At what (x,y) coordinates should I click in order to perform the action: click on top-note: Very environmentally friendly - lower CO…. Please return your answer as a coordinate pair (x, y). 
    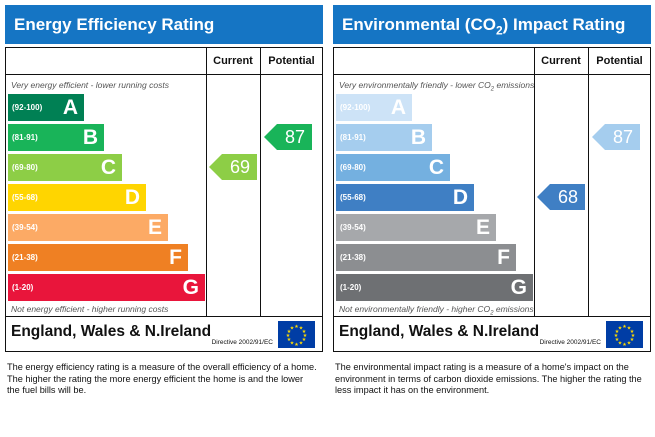
    Looking at the image, I should click on (437, 86).